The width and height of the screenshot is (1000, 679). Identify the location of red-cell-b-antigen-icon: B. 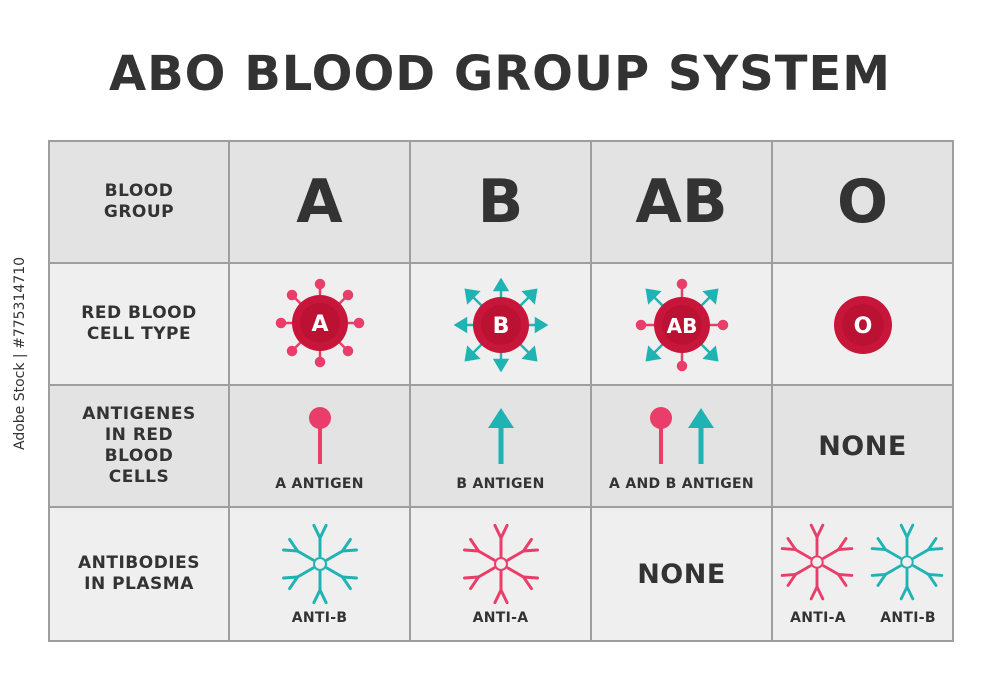
(501, 325).